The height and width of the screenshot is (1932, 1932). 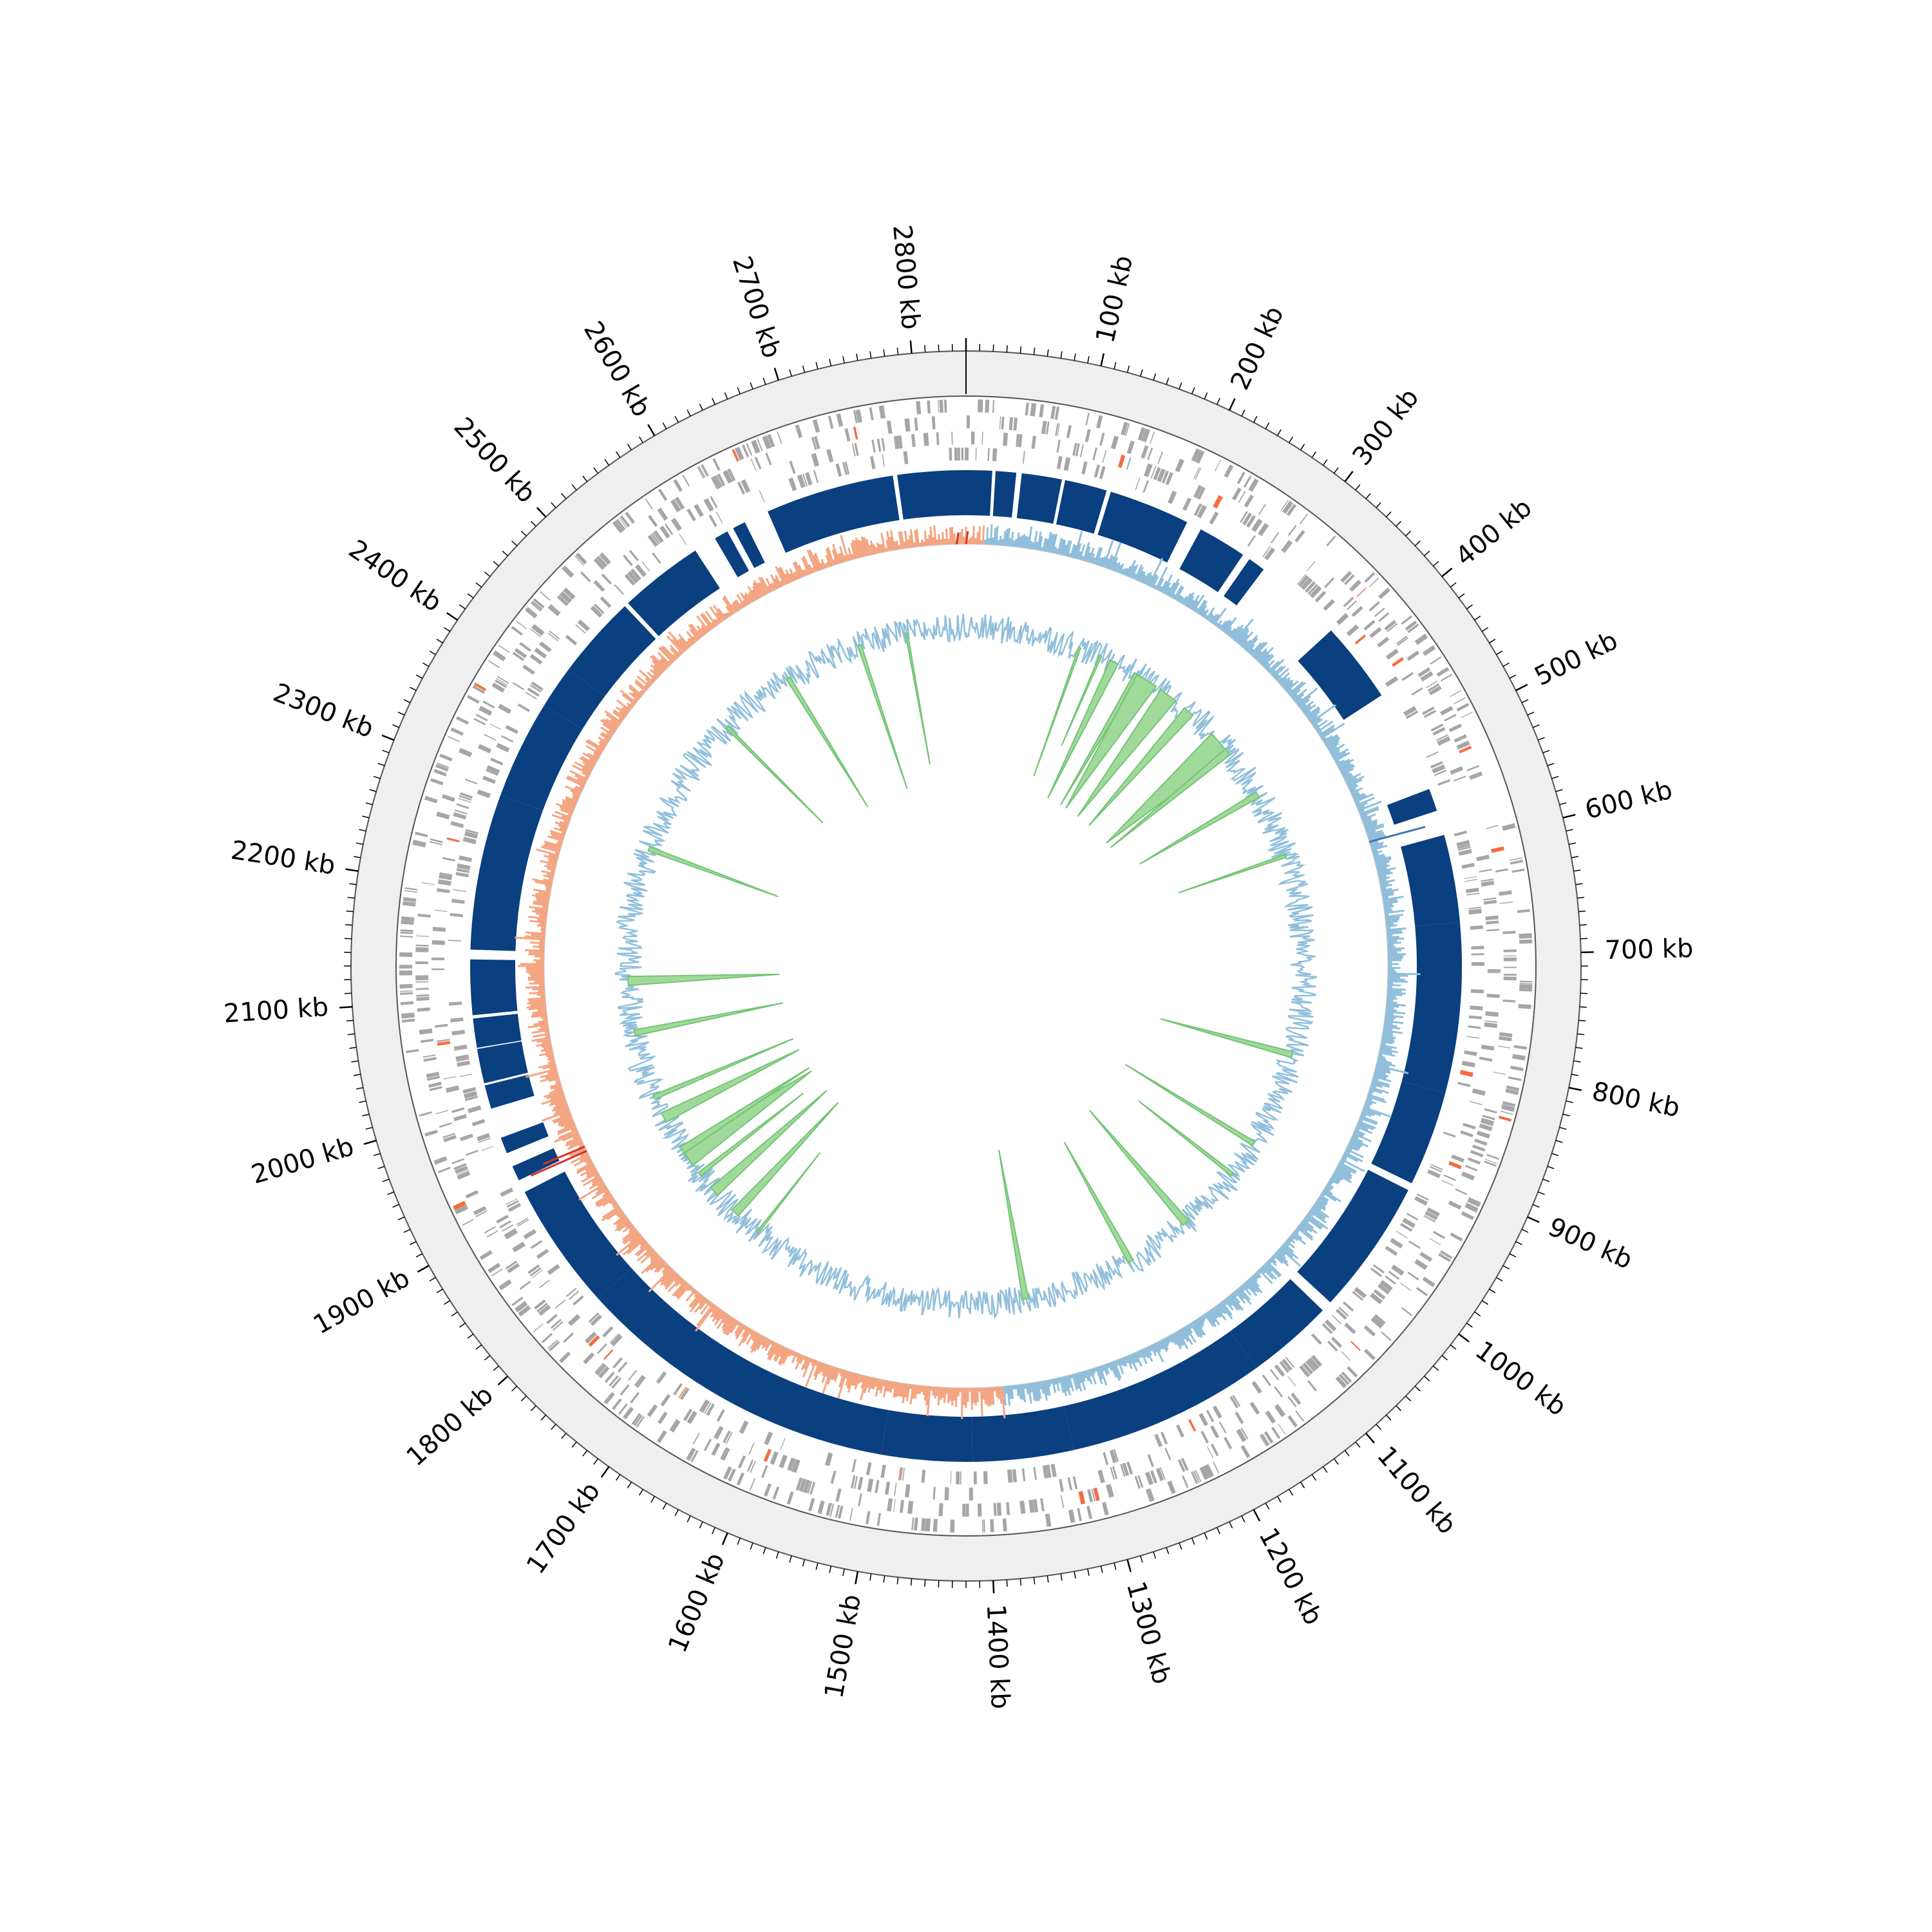 I want to click on block-segment, so click(x=1276, y=1323).